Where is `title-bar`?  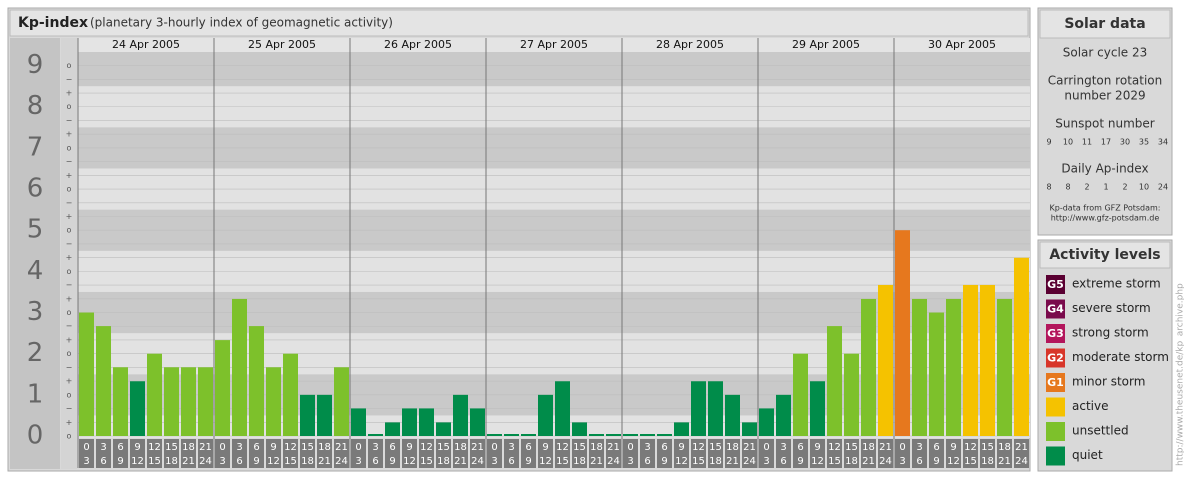
title-bar is located at coordinates (519, 23).